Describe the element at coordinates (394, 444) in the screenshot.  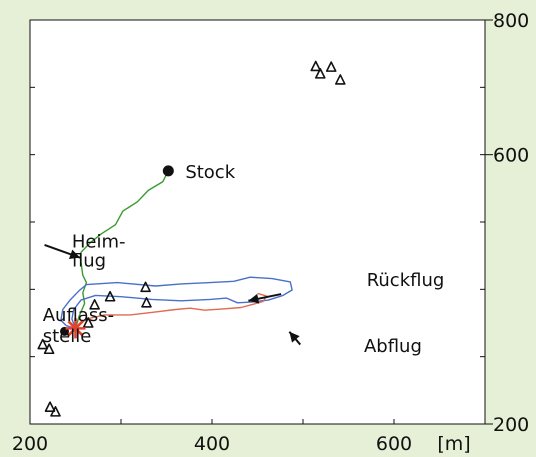
I see `x-tick-label: 600` at that location.